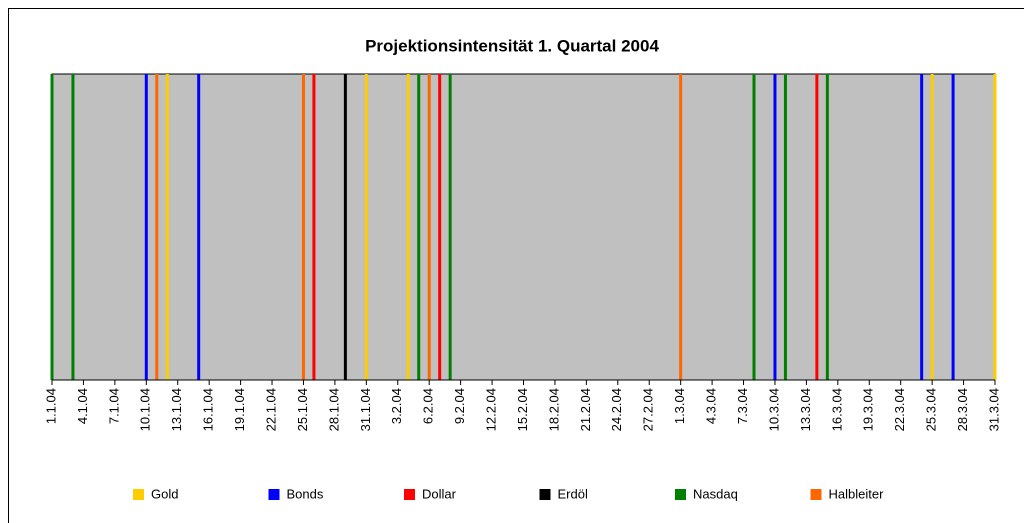 This screenshot has width=1024, height=523. What do you see at coordinates (333, 409) in the screenshot?
I see `x-tick-label: 28.1.04` at bounding box center [333, 409].